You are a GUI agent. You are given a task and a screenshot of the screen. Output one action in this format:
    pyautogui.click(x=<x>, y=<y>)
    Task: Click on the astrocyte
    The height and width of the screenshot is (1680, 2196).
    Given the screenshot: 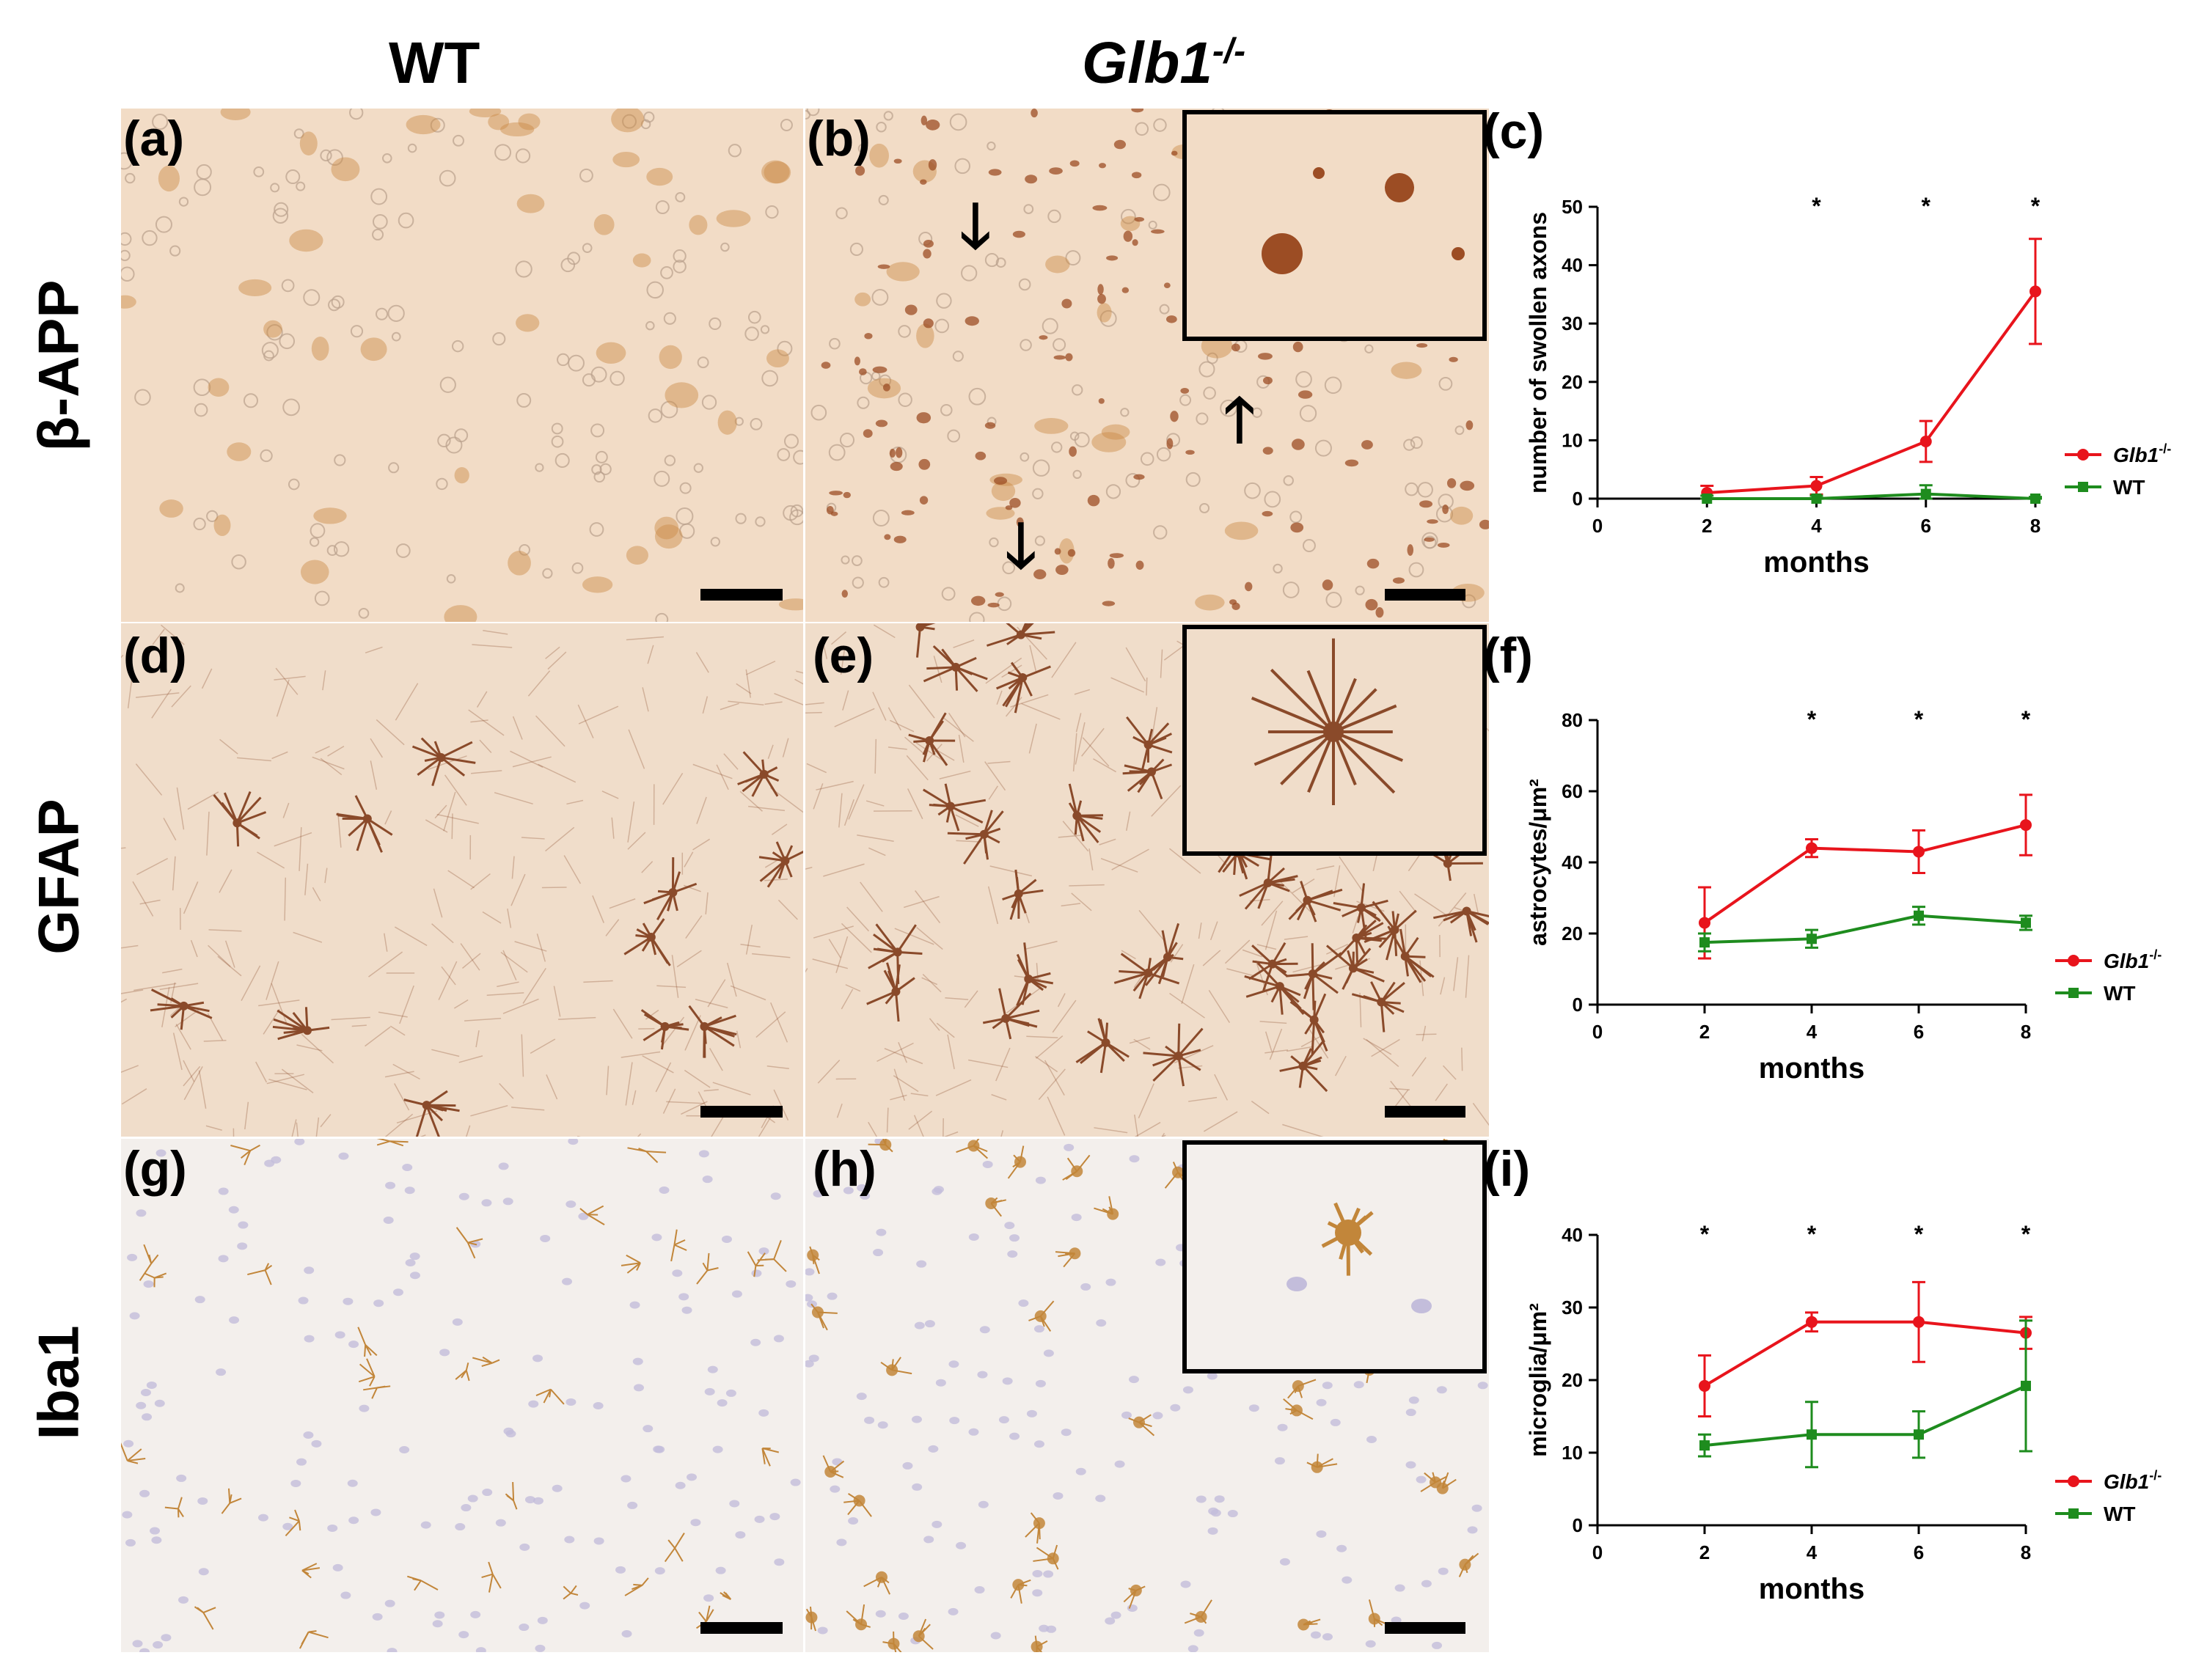 What is the action you would take?
    pyautogui.click(x=956, y=669)
    